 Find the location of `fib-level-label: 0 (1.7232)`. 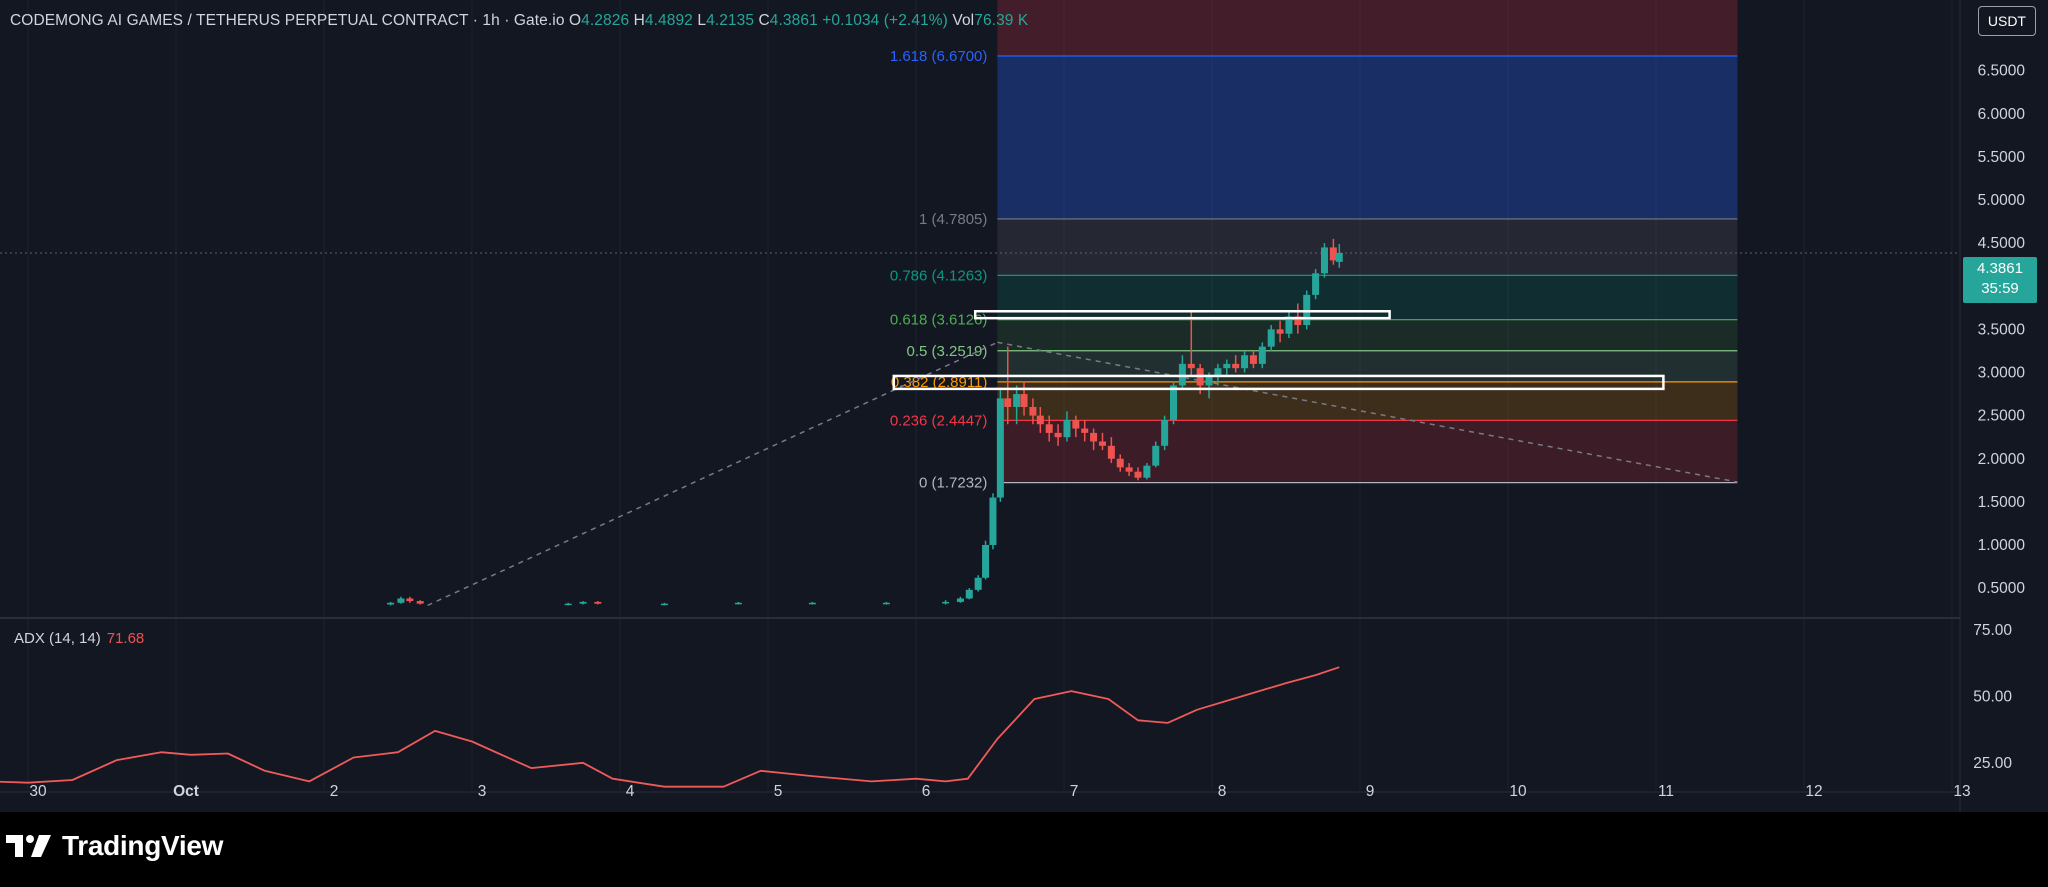

fib-level-label: 0 (1.7232) is located at coordinates (953, 483).